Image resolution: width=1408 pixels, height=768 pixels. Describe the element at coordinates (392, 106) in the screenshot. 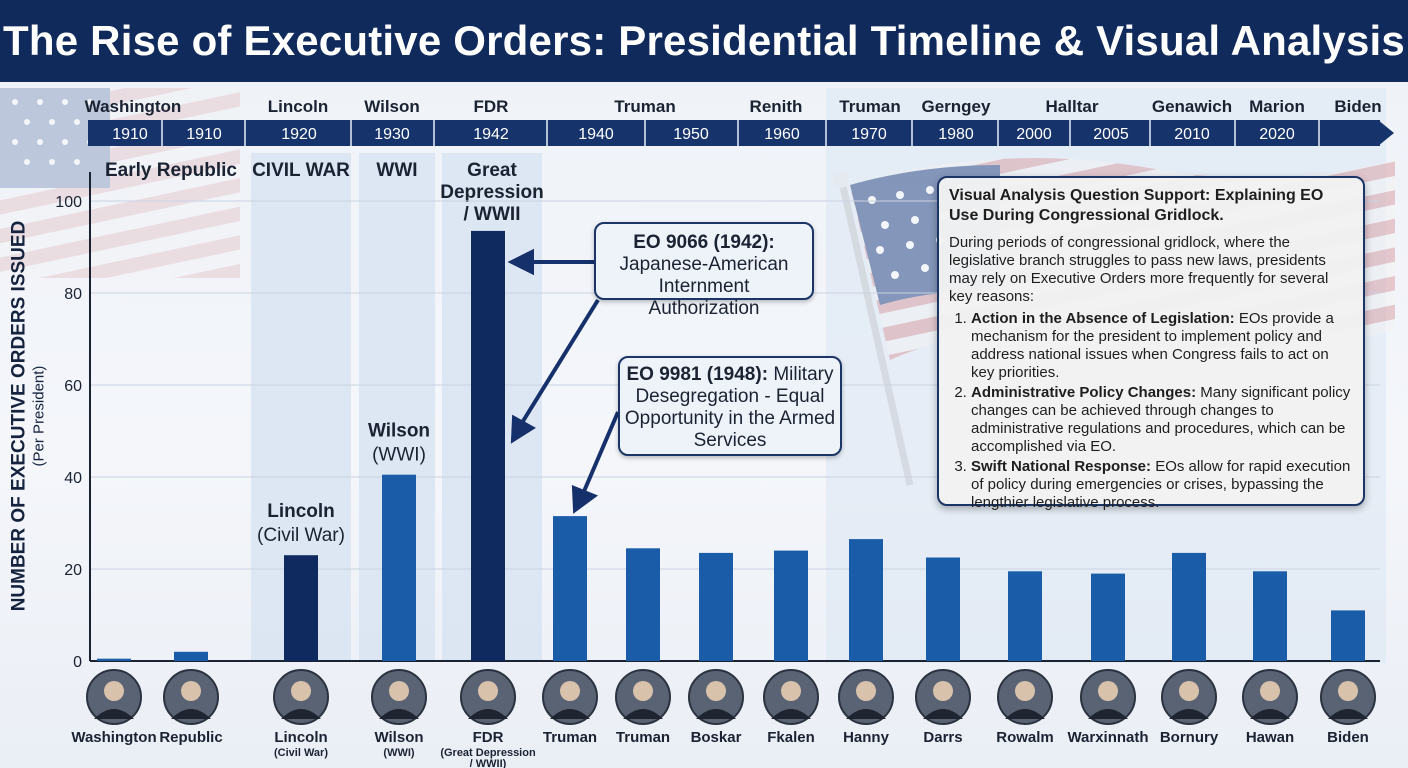

I see `timeline-name: Wilson` at that location.